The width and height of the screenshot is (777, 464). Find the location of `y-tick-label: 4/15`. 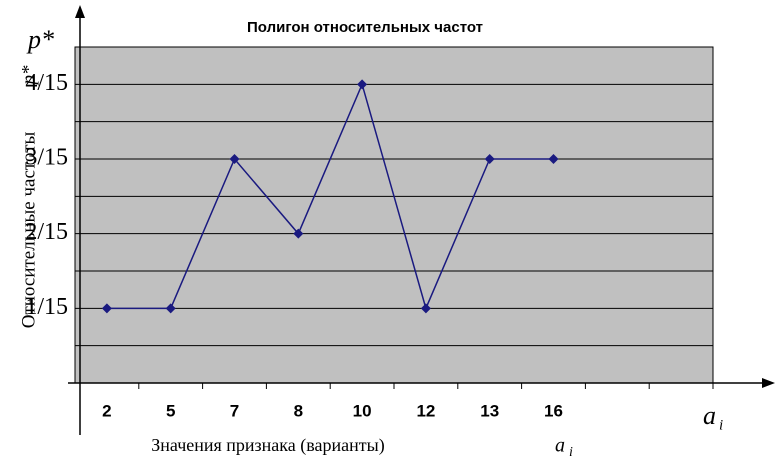

y-tick-label: 4/15 is located at coordinates (46, 83).